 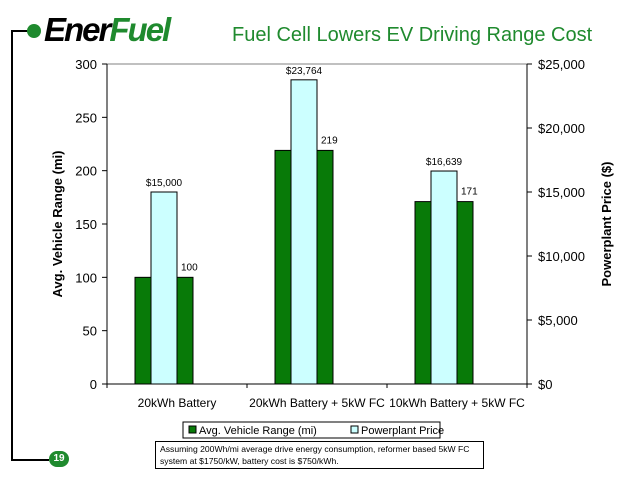 I want to click on y-tick-label-left: 0, so click(x=93, y=384).